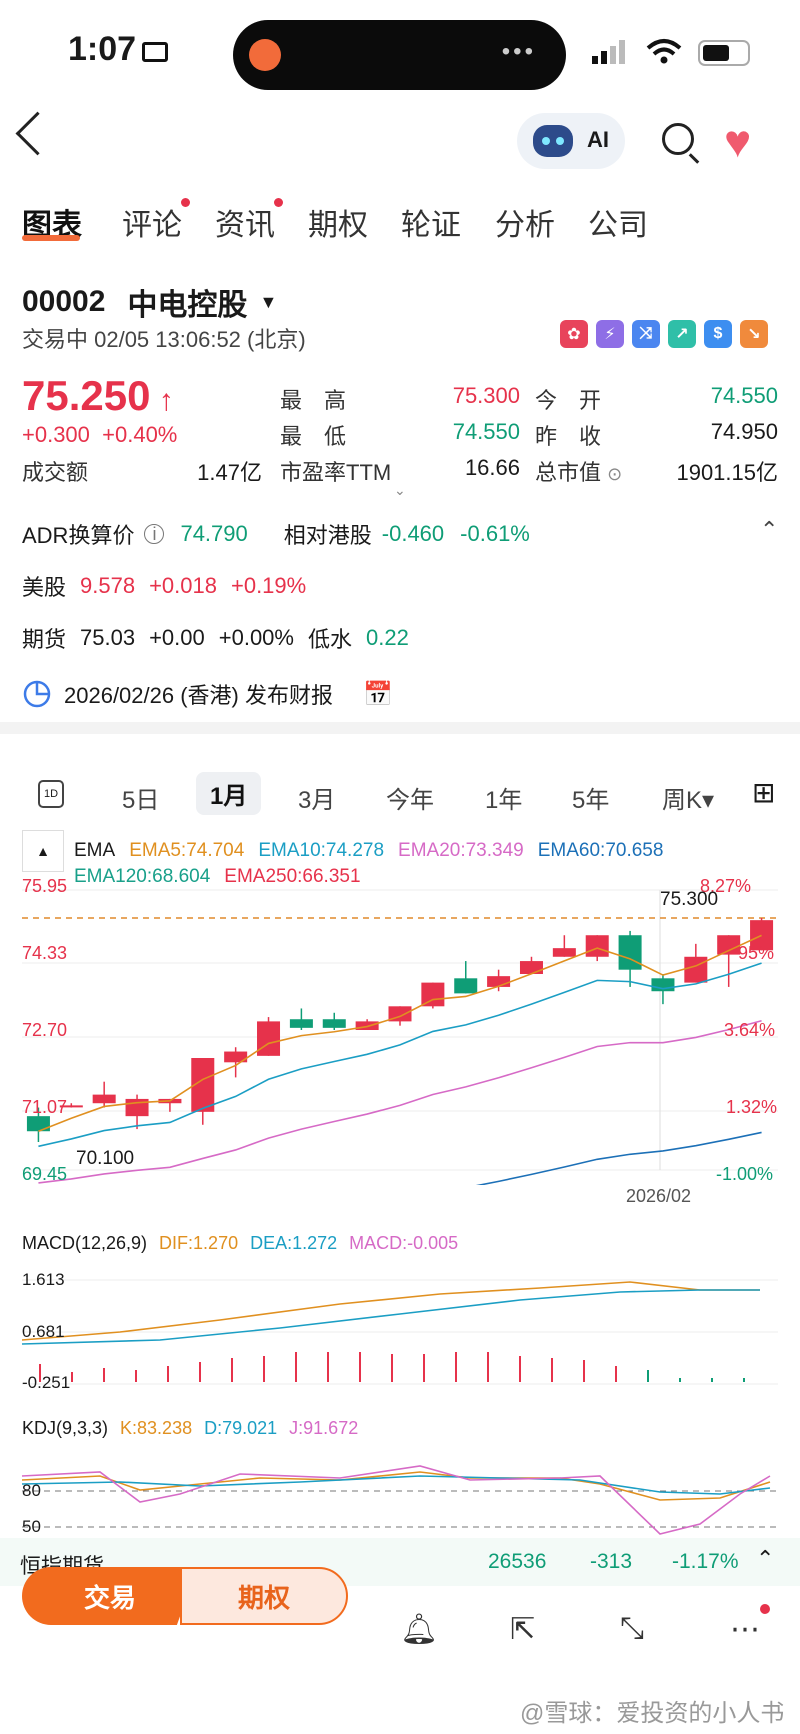 The width and height of the screenshot is (800, 1734). What do you see at coordinates (265, 55) in the screenshot?
I see `mail-icon` at bounding box center [265, 55].